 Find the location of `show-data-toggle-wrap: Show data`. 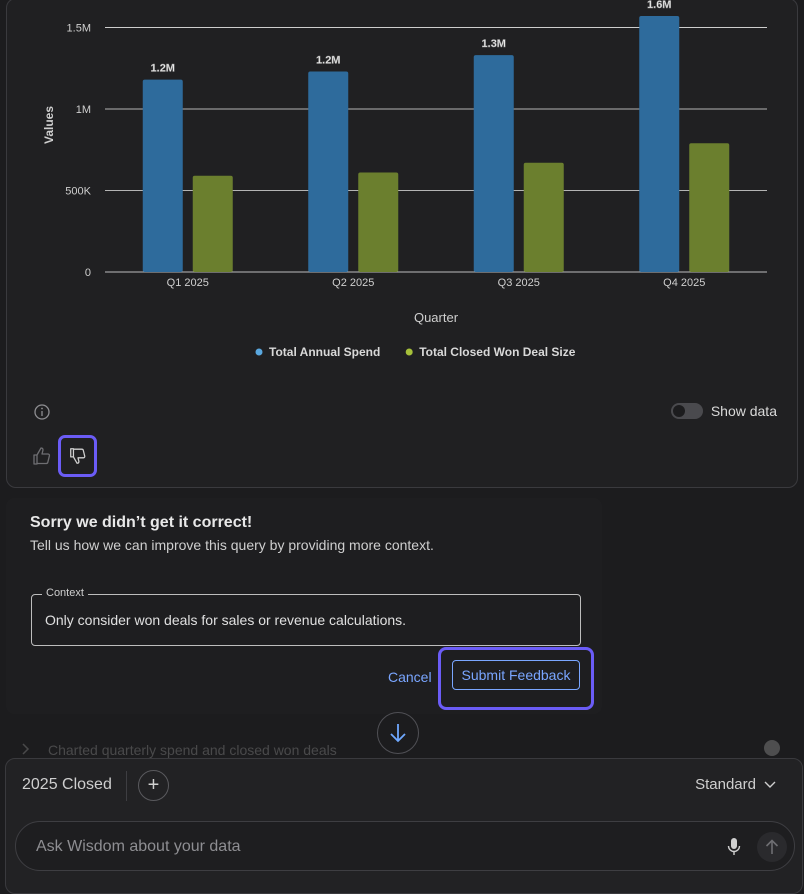

show-data-toggle-wrap: Show data is located at coordinates (723, 411).